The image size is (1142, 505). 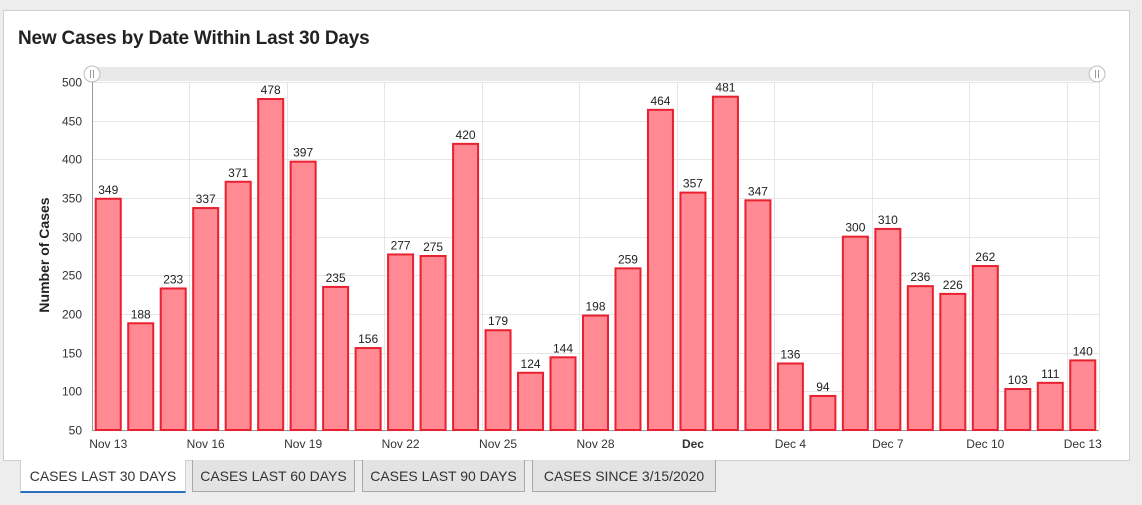 I want to click on bar-value-label: 111, so click(x=1050, y=374).